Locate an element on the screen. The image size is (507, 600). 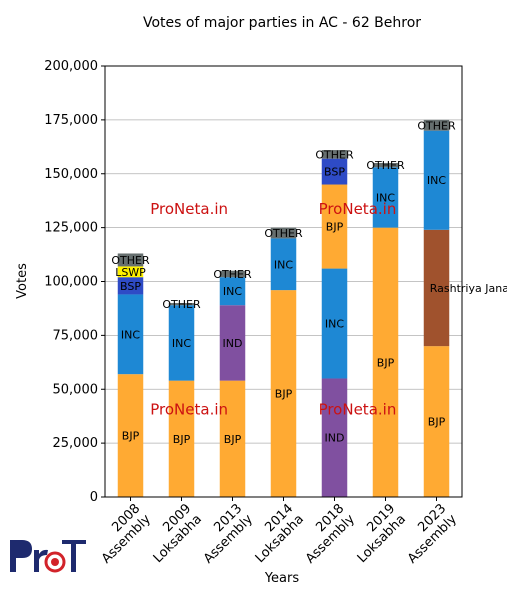
y-tick-label: 200,000 is located at coordinates (71, 66).